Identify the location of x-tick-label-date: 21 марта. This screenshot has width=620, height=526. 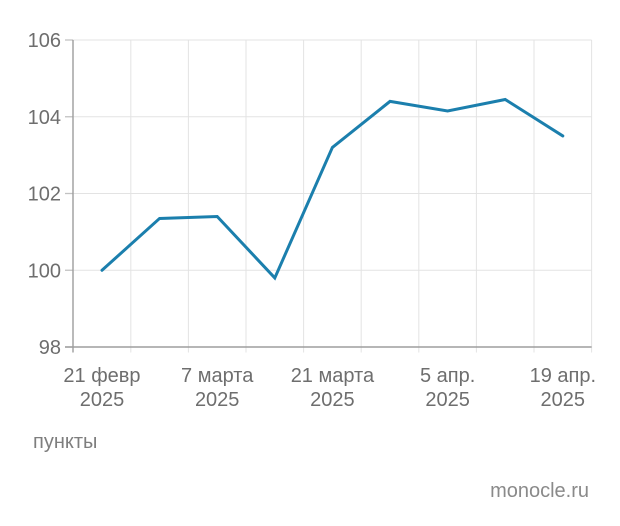
(333, 376).